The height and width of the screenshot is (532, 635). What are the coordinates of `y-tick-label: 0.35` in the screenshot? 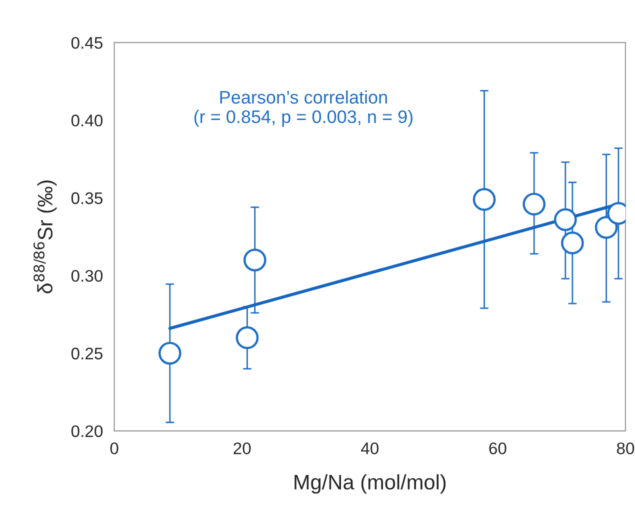 It's located at (86, 198).